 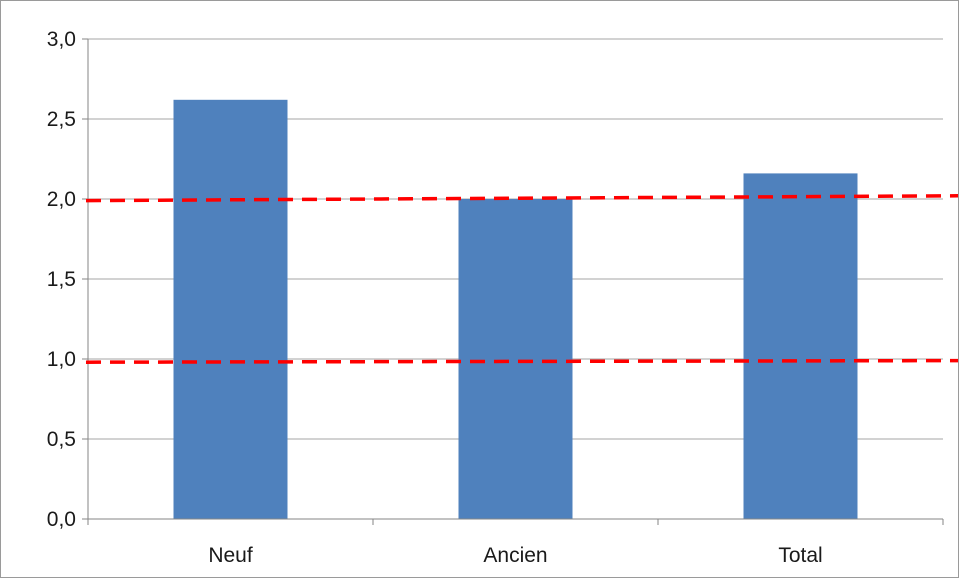 What do you see at coordinates (800, 555) in the screenshot?
I see `x-category-label: Total` at bounding box center [800, 555].